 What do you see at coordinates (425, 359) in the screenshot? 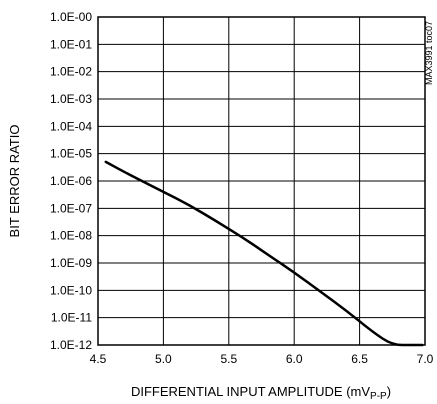
I see `x-tick-label: 7.0` at bounding box center [425, 359].